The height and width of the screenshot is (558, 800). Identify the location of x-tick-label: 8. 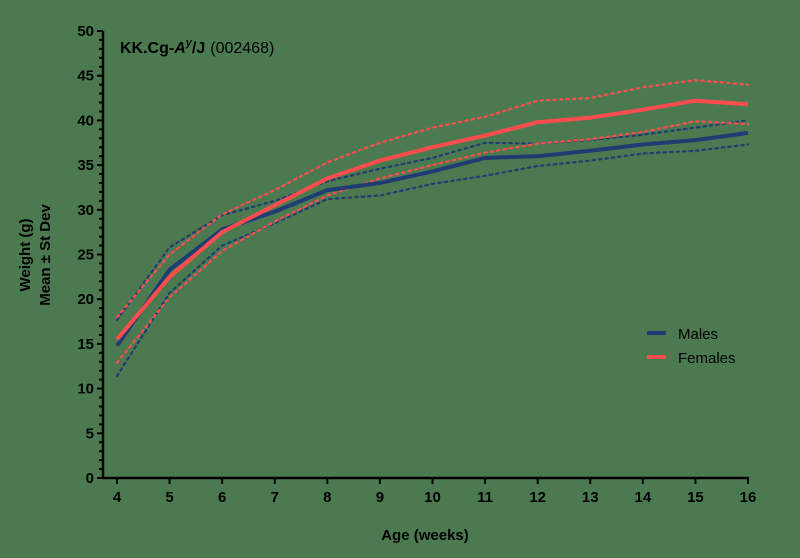
(327, 497).